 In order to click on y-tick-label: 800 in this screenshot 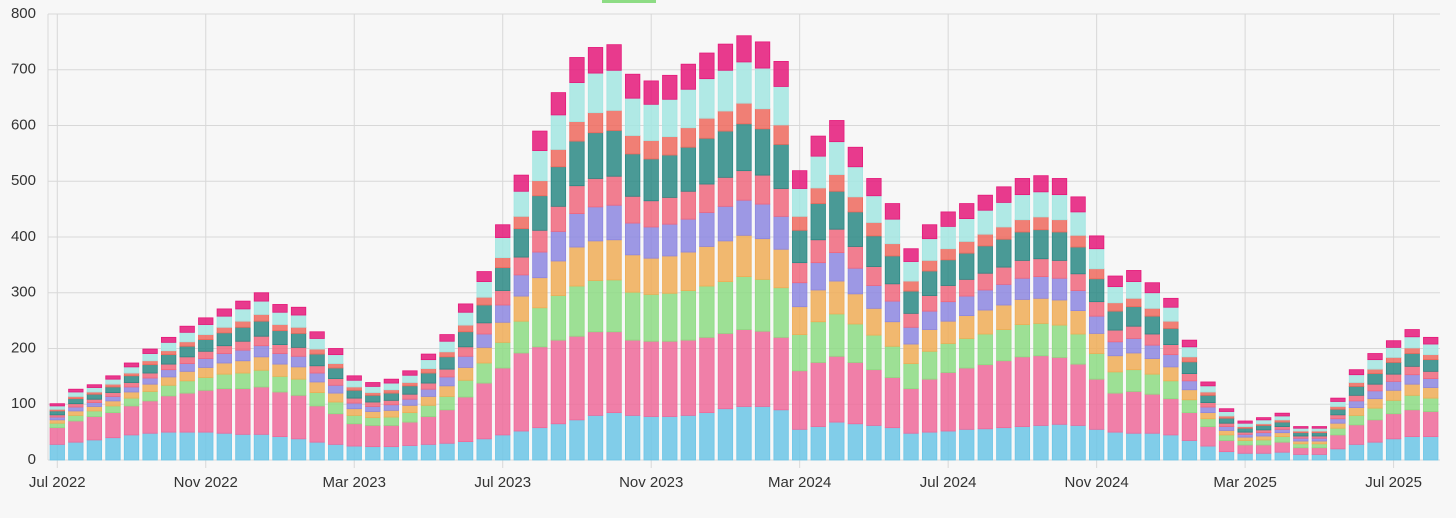, I will do `click(23, 13)`.